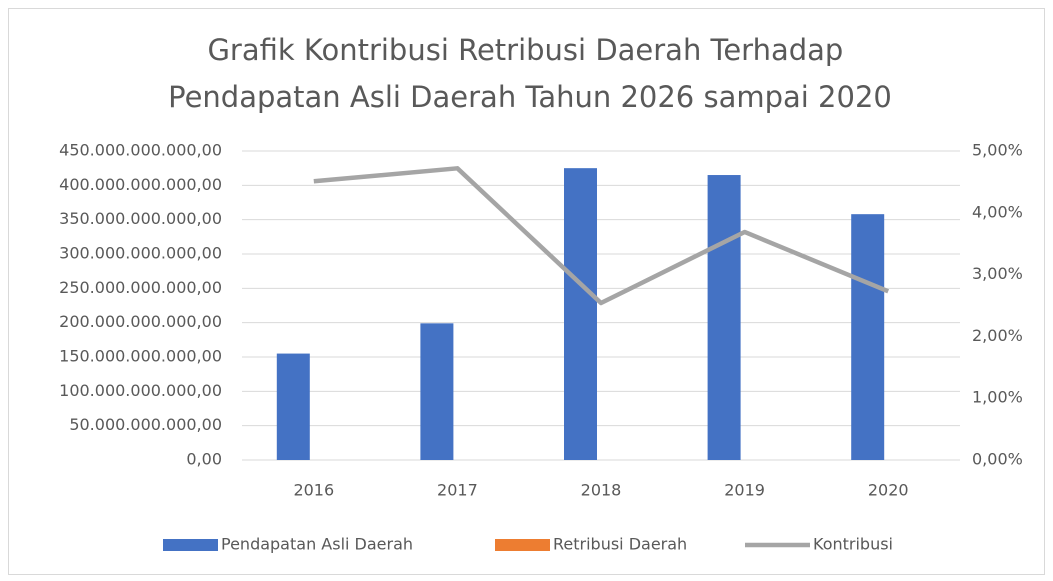 Image resolution: width=1053 pixels, height=581 pixels. What do you see at coordinates (457, 490) in the screenshot?
I see `x-tick-label: 2017` at bounding box center [457, 490].